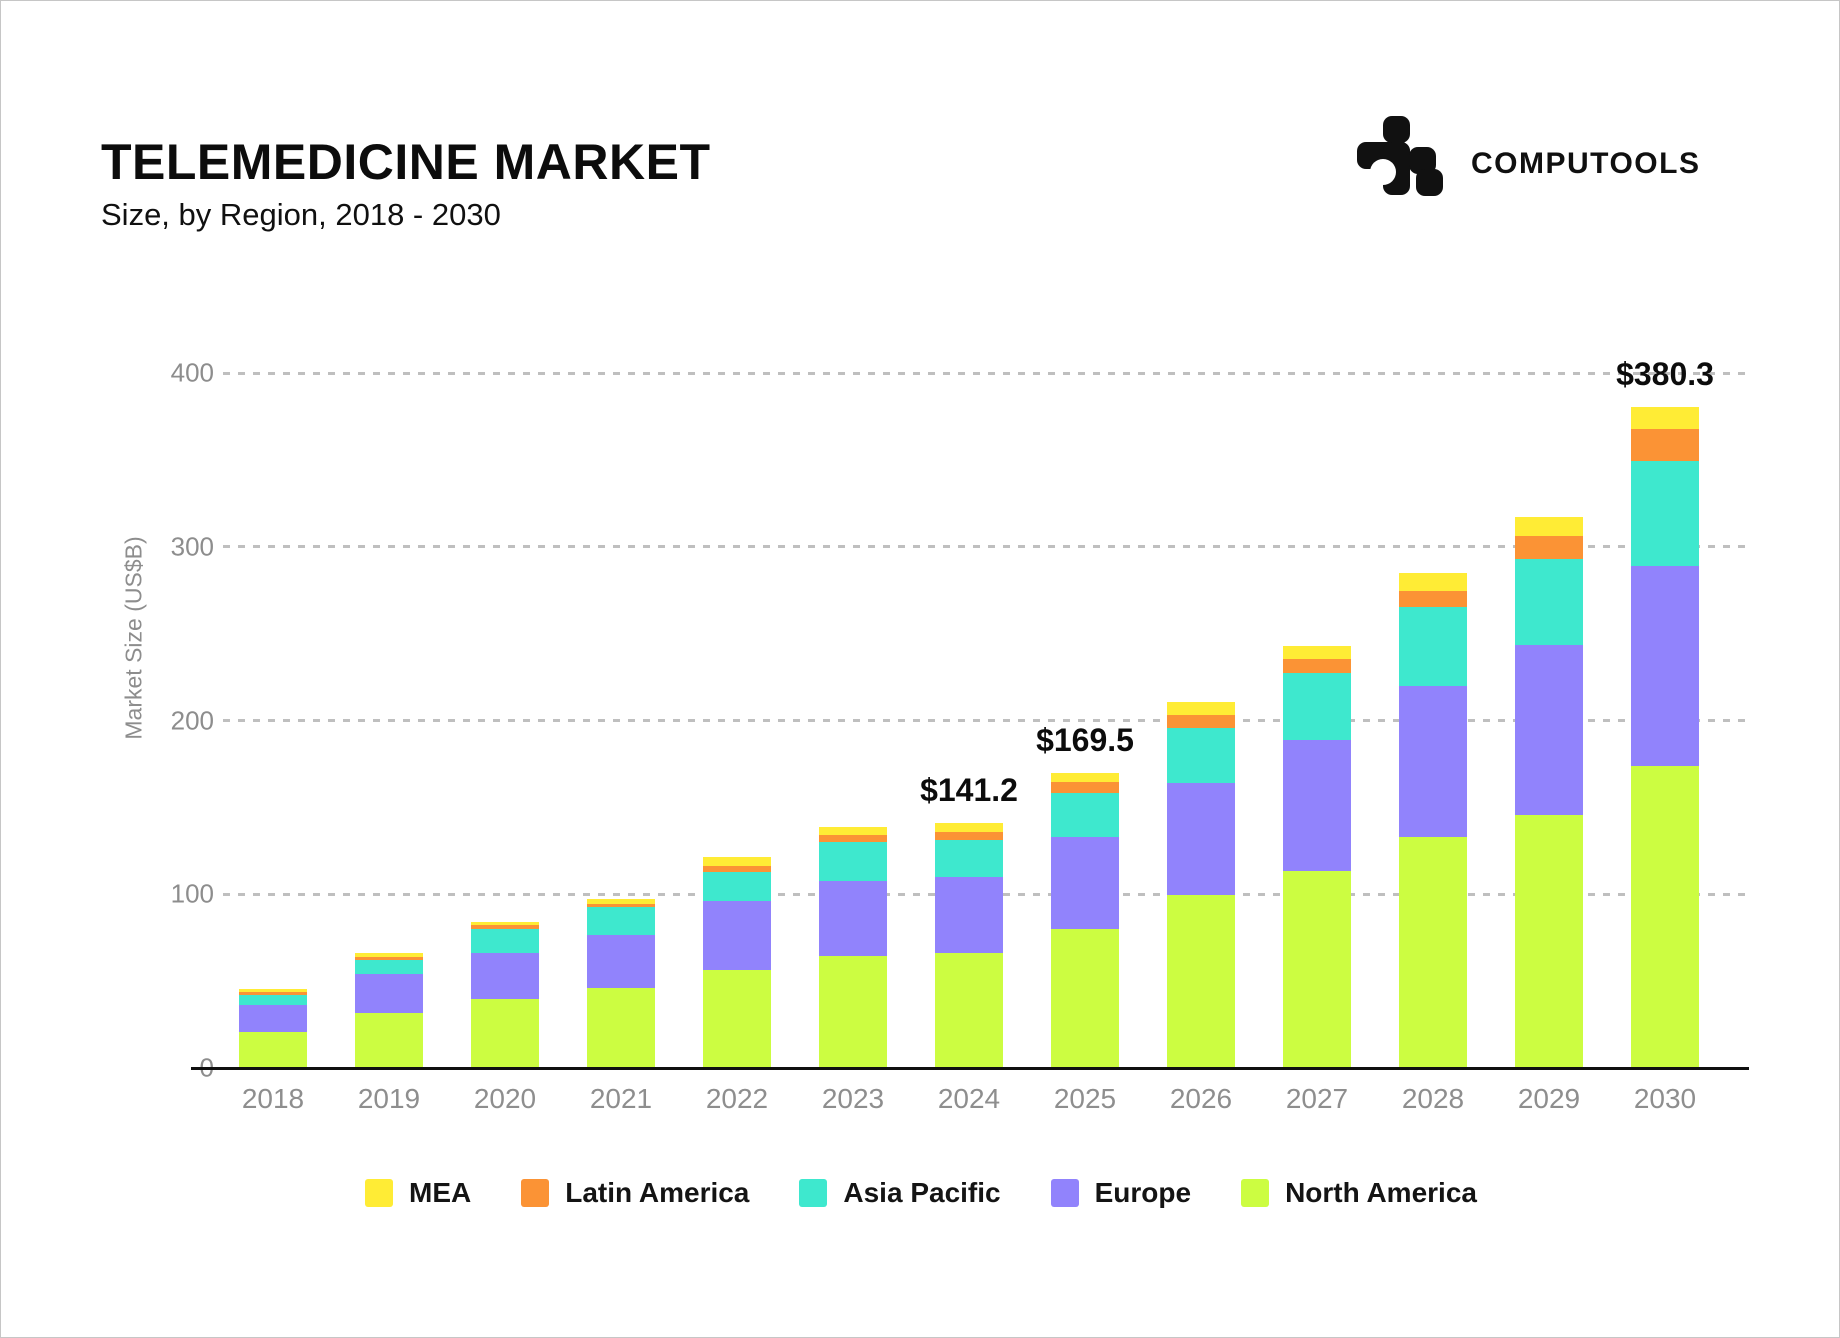 The image size is (1840, 1338). Describe the element at coordinates (107, 1068) in the screenshot. I see `y-tick-0: 0` at that location.